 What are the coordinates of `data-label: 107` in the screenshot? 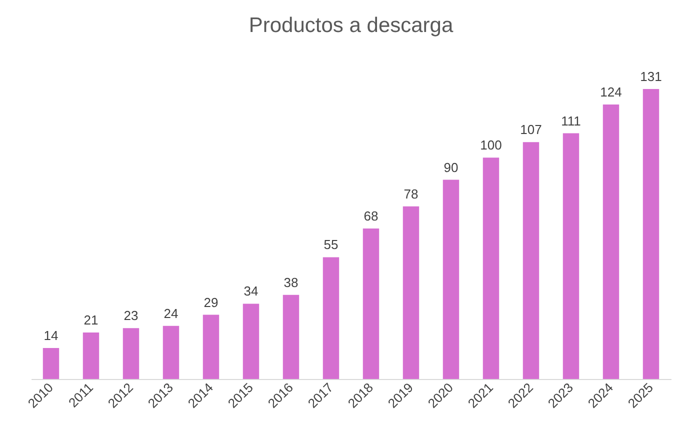 It's located at (531, 130).